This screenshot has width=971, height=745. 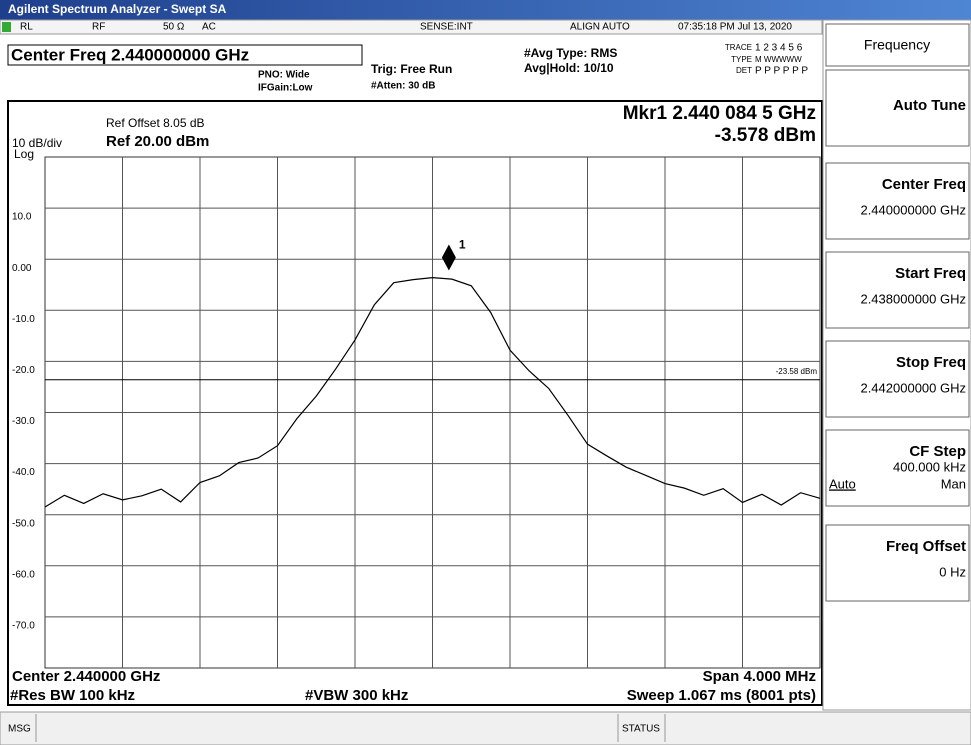 What do you see at coordinates (926, 546) in the screenshot?
I see `softkey-label: Freq Offset` at bounding box center [926, 546].